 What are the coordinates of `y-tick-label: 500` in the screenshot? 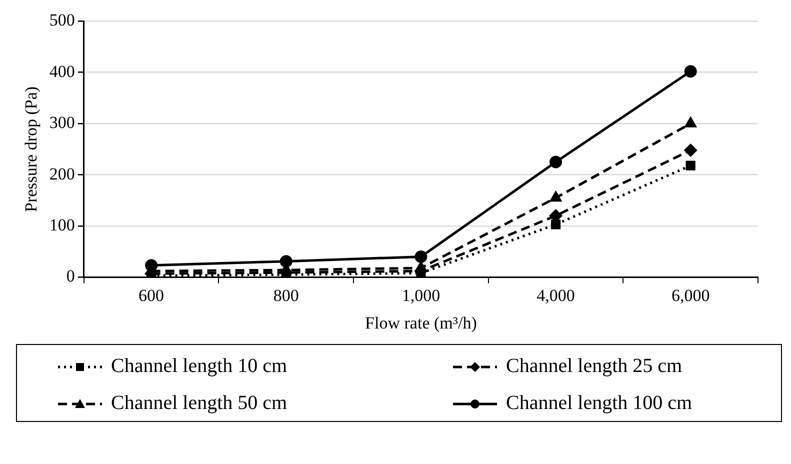 It's located at (62, 20).